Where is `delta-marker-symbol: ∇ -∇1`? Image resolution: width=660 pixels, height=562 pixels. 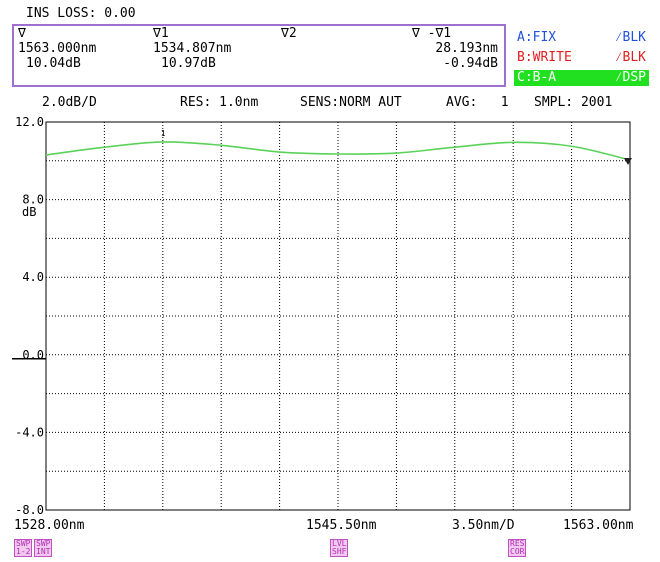
delta-marker-symbol: ∇ -∇1 is located at coordinates (432, 33).